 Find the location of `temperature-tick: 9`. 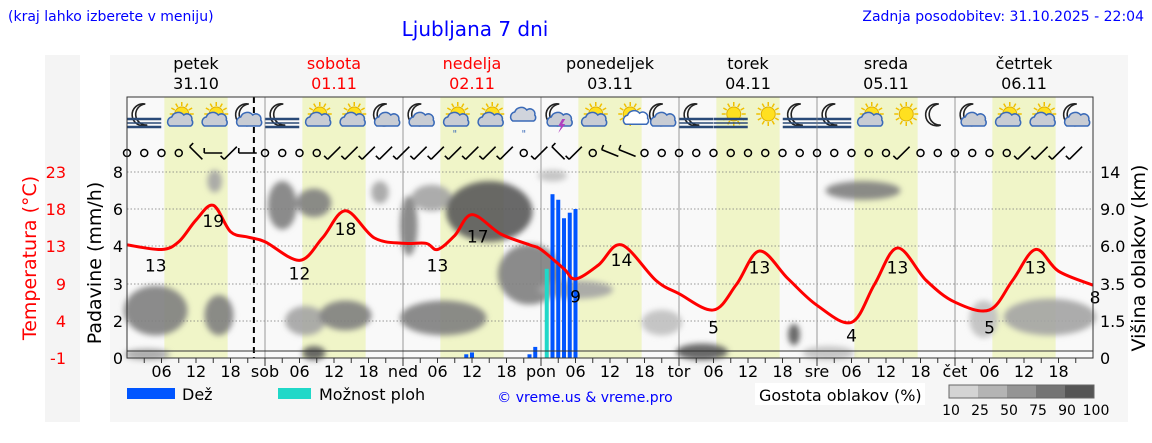

temperature-tick: 9 is located at coordinates (61, 284).